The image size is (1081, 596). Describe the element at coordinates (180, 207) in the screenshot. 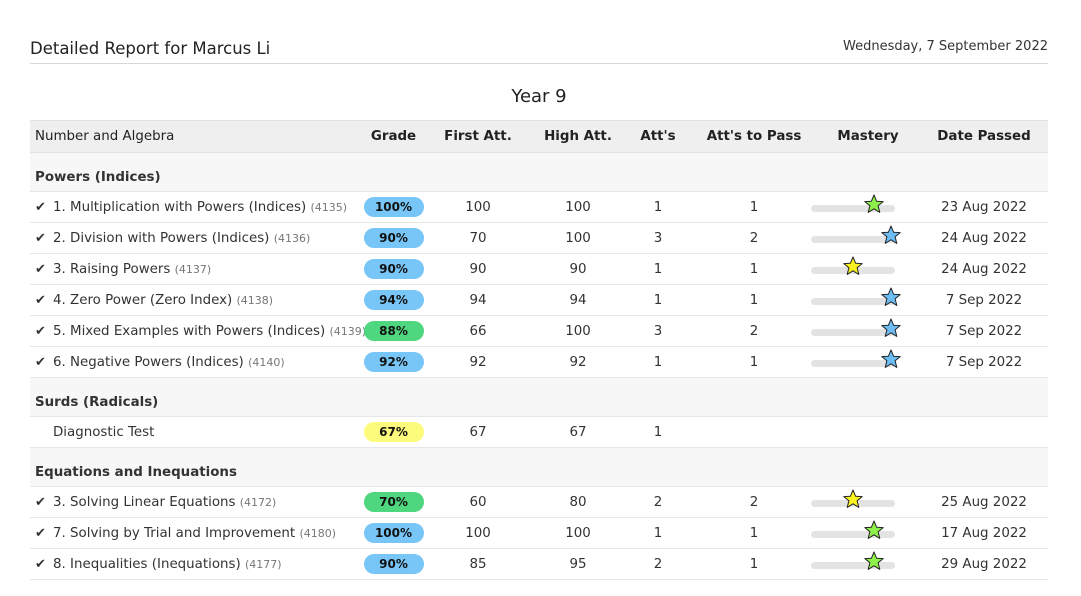

I see `topic-name: 1. Multiplication with Powers (Indices)` at that location.